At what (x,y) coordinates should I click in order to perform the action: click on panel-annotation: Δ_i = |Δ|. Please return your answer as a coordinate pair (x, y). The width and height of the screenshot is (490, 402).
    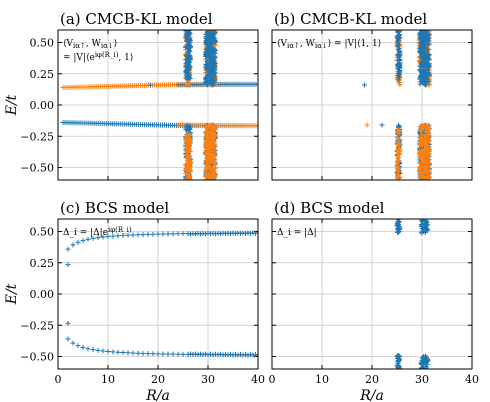
    Looking at the image, I should click on (297, 233).